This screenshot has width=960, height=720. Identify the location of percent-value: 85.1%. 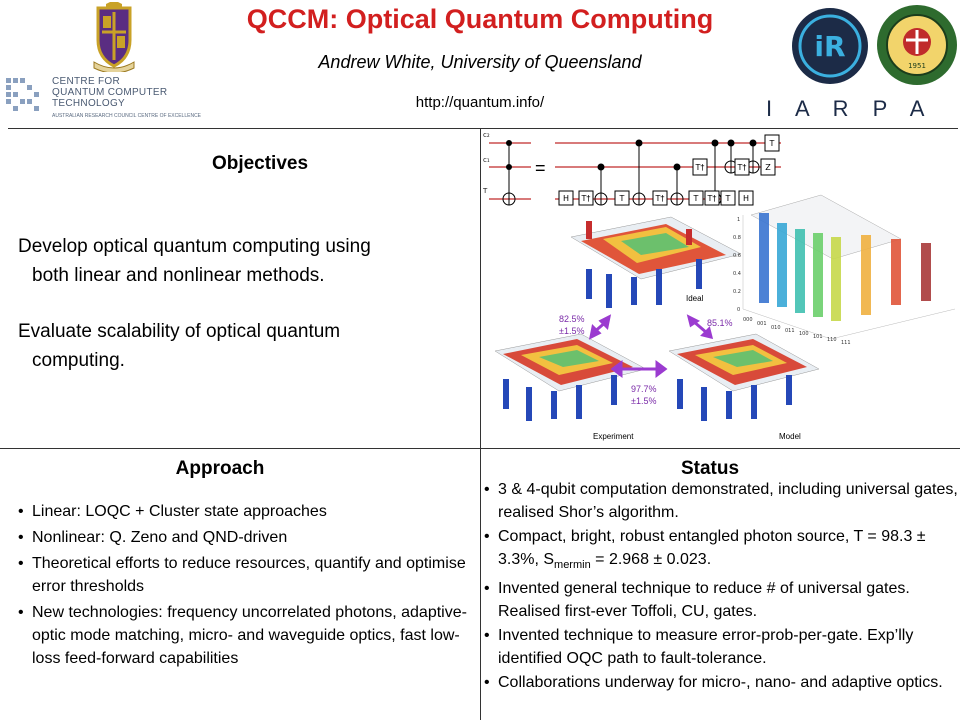
(720, 323).